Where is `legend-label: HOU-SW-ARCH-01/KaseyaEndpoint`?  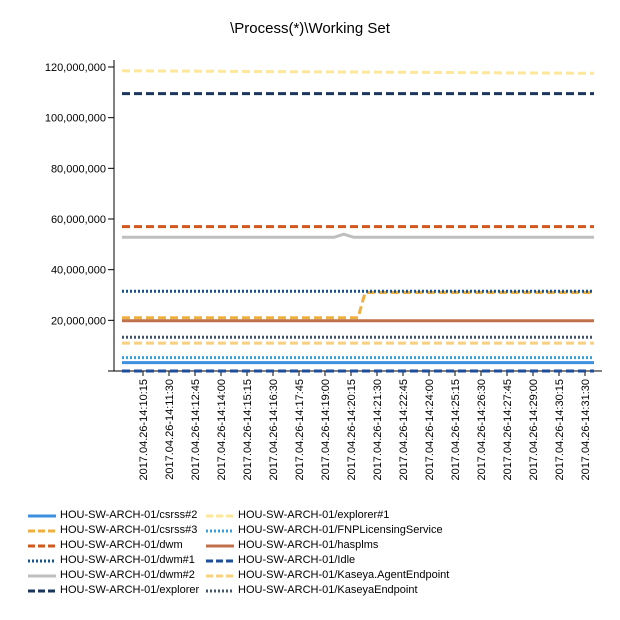
legend-label: HOU-SW-ARCH-01/KaseyaEndpoint is located at coordinates (328, 590).